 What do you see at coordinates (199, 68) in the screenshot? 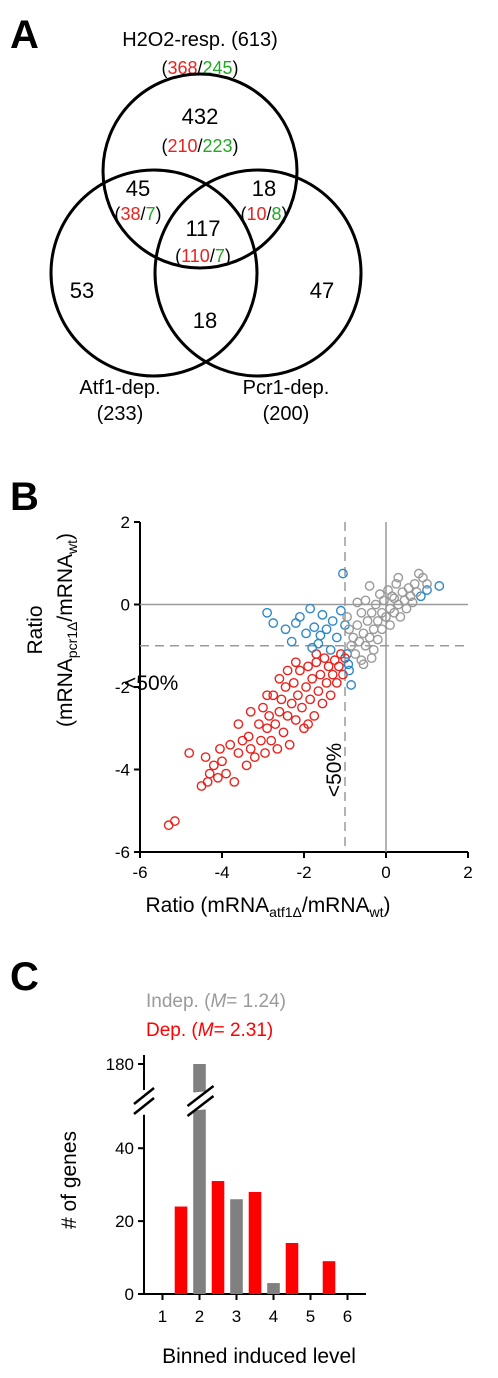
I see `venn-h2o2-split: (368/245)` at bounding box center [199, 68].